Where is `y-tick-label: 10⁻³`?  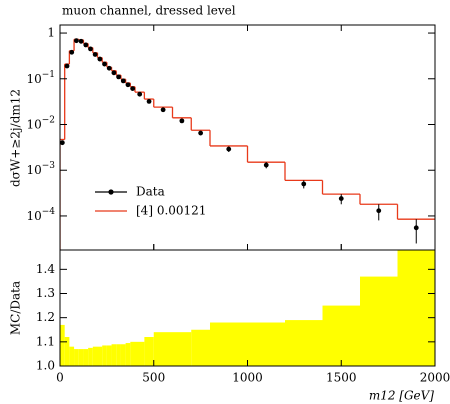 y-tick-label: 10⁻³ is located at coordinates (40, 169).